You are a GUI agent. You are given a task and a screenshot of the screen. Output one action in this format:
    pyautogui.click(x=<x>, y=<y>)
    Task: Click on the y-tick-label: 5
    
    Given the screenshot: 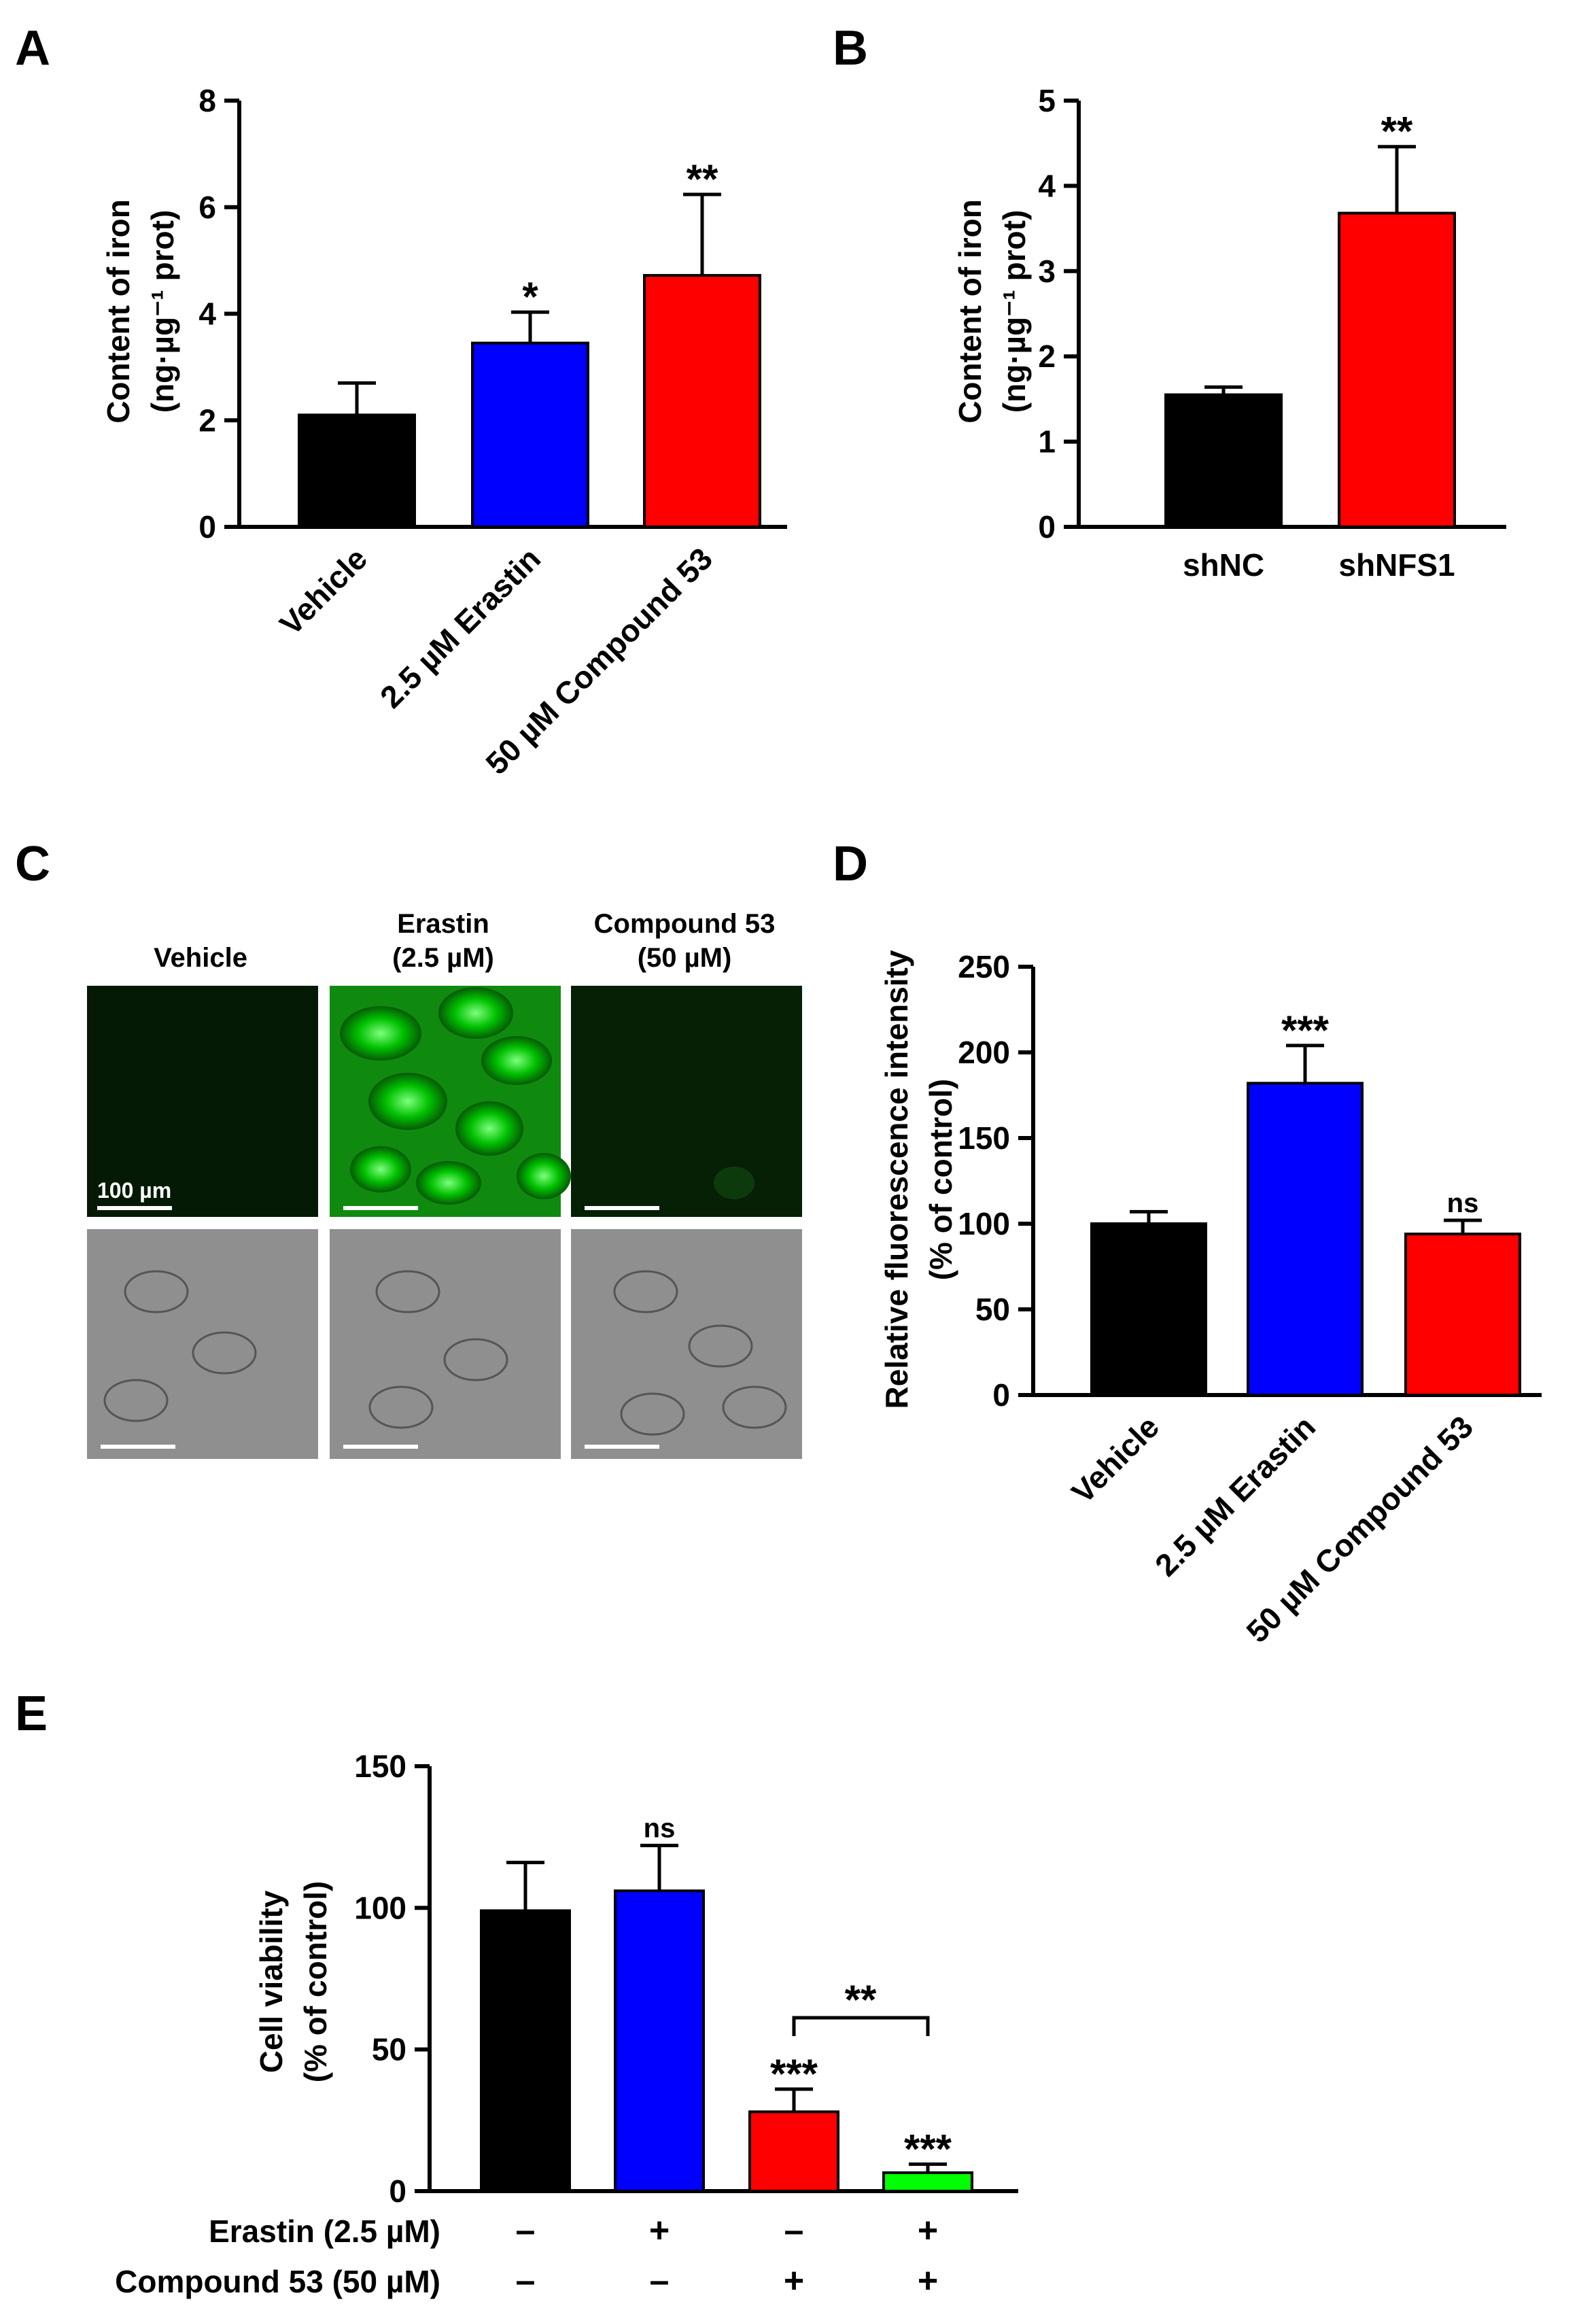 What is the action you would take?
    pyautogui.click(x=1047, y=100)
    